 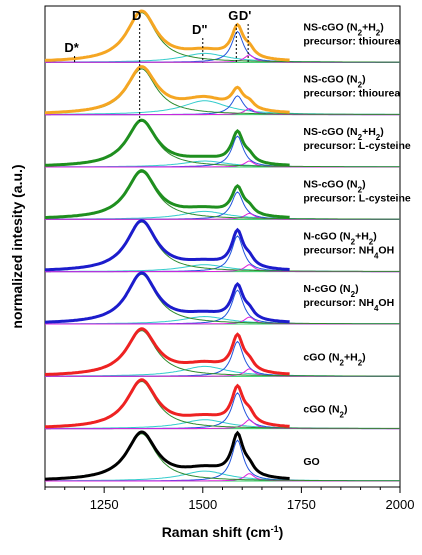 What do you see at coordinates (233, 15) in the screenshot?
I see `peak-marker-label: G` at bounding box center [233, 15].